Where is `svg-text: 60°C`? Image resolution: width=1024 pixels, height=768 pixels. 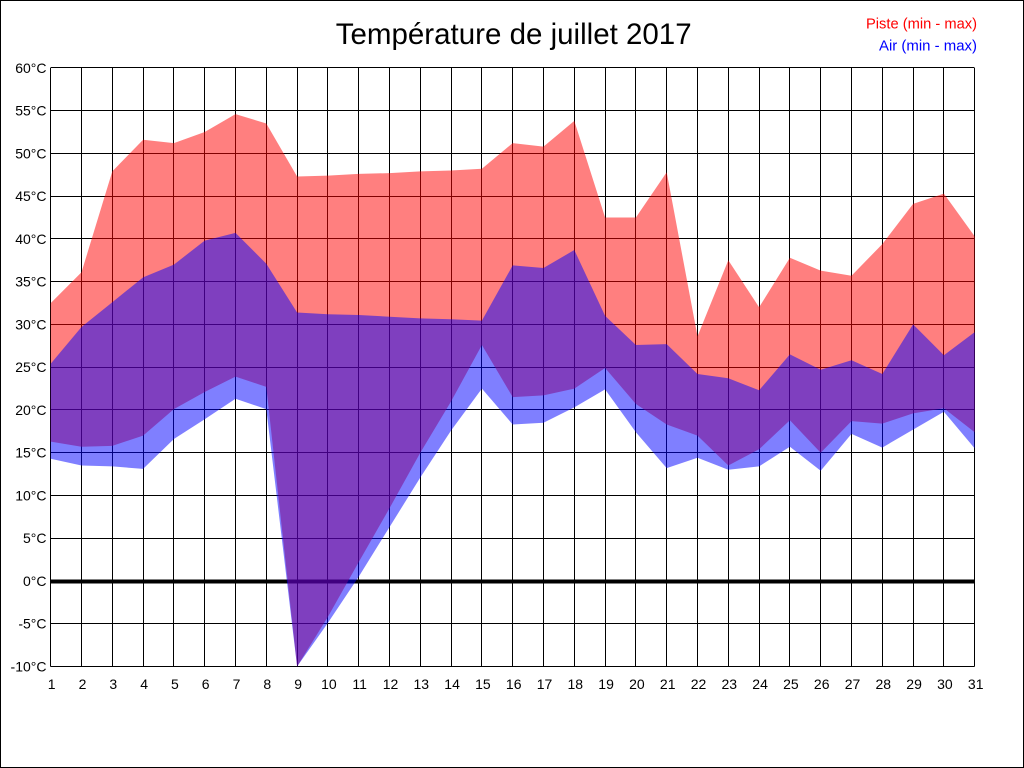 svg-text: 60°C is located at coordinates (30, 68).